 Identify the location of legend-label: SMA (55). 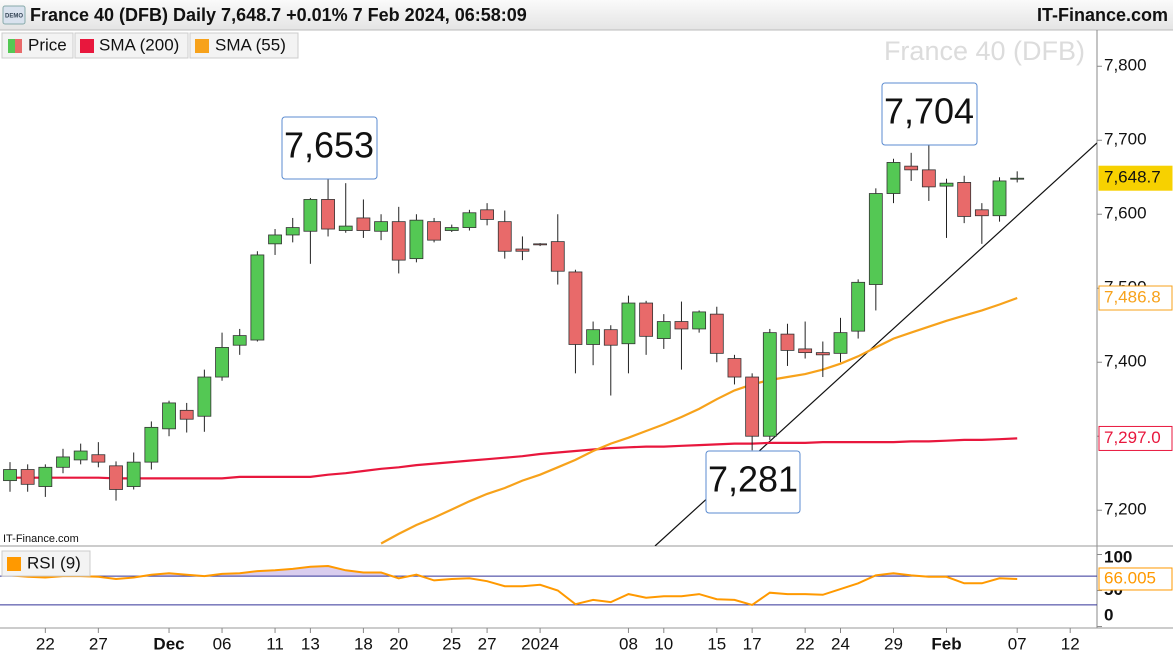
(250, 44).